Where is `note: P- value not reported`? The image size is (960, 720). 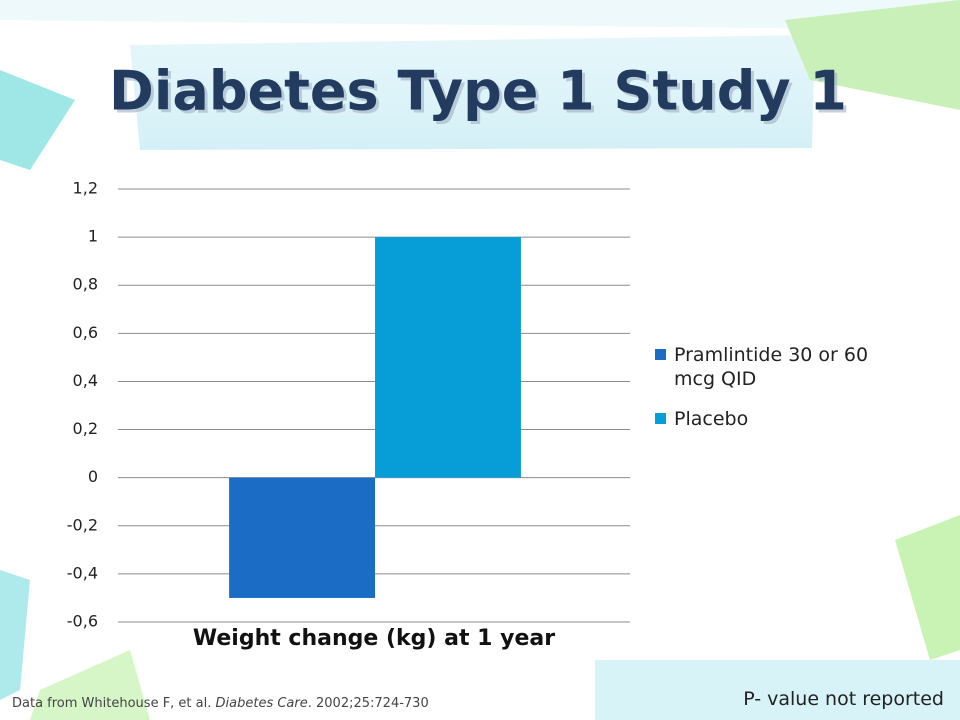 note: P- value not reported is located at coordinates (843, 699).